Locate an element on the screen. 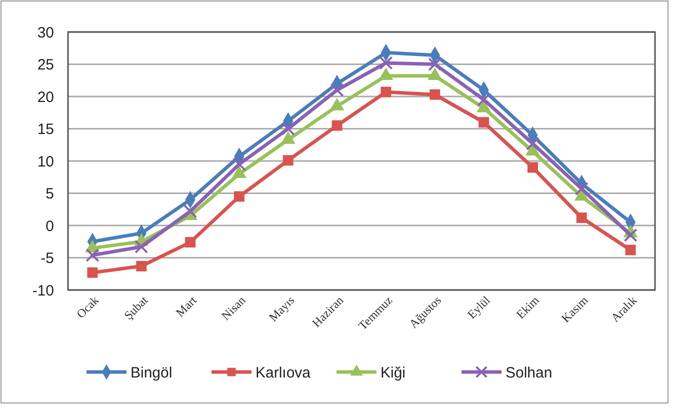 The width and height of the screenshot is (673, 408). legend-label: Solhan is located at coordinates (529, 373).